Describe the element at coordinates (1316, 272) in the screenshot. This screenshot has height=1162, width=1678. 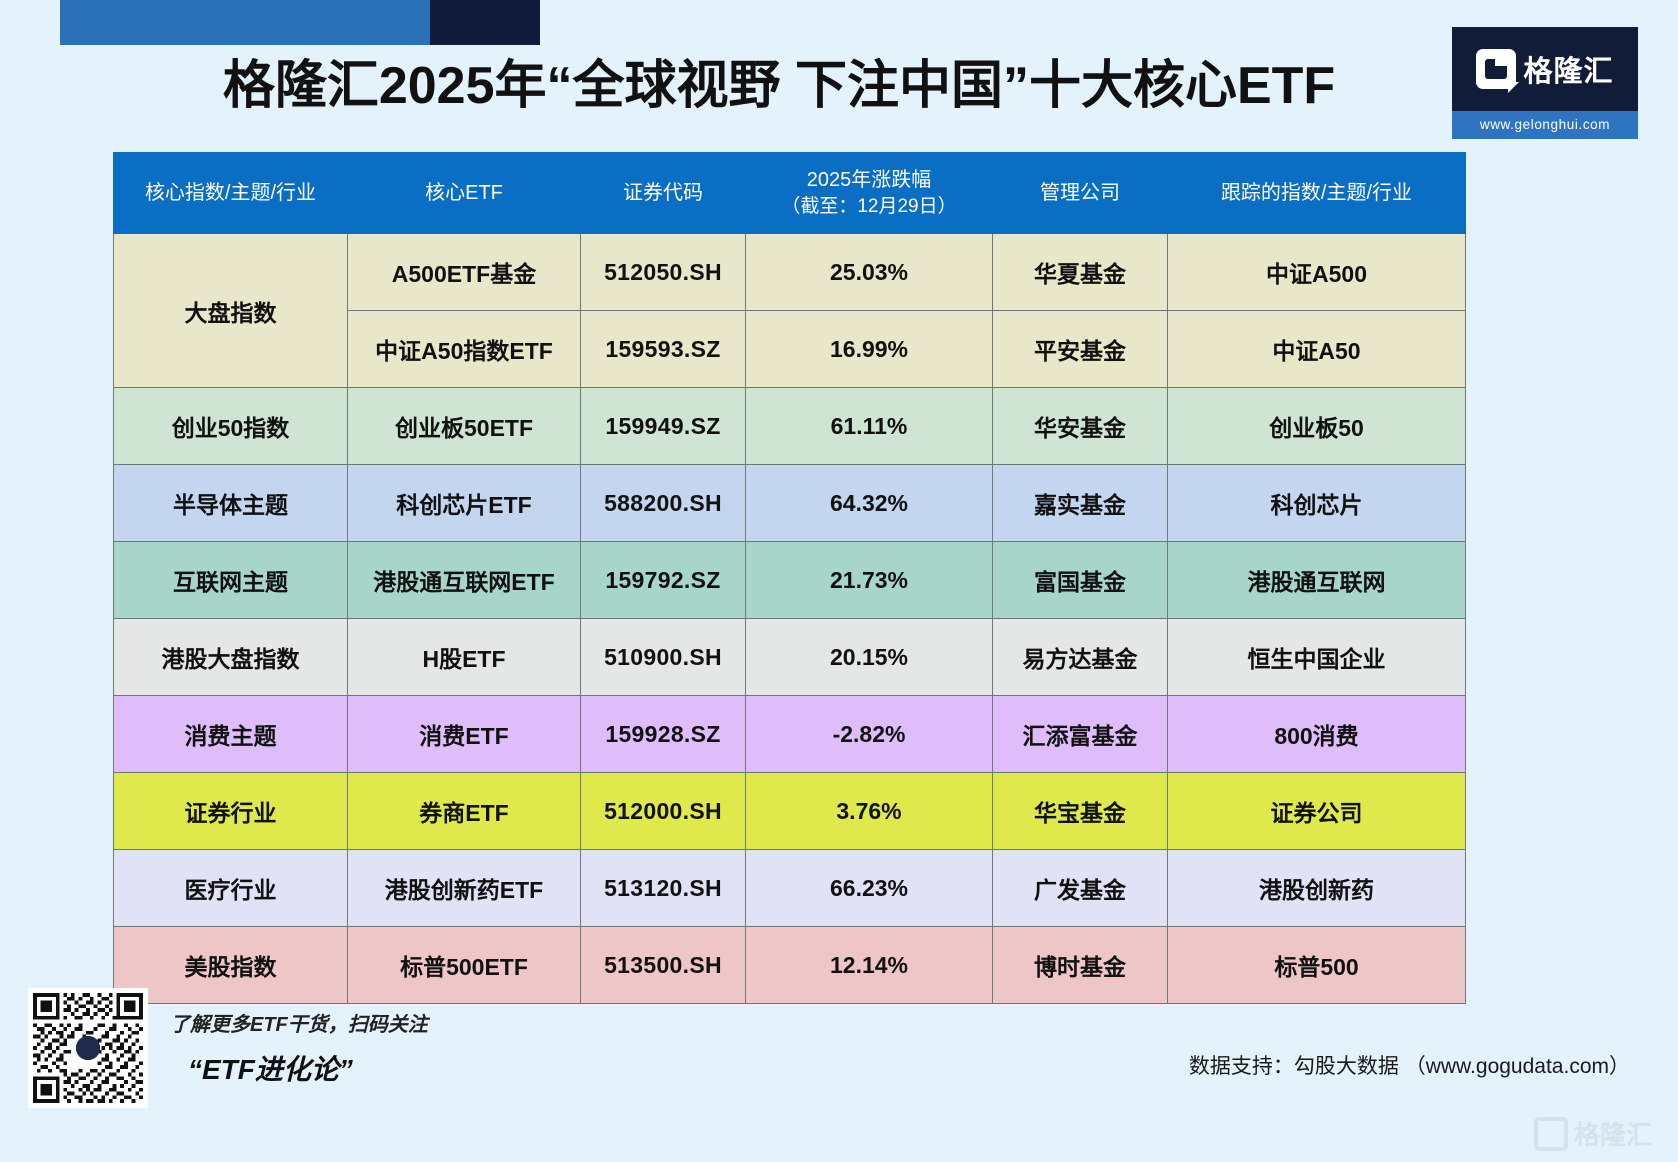
I see `cell-tracked-index: 中证A500` at that location.